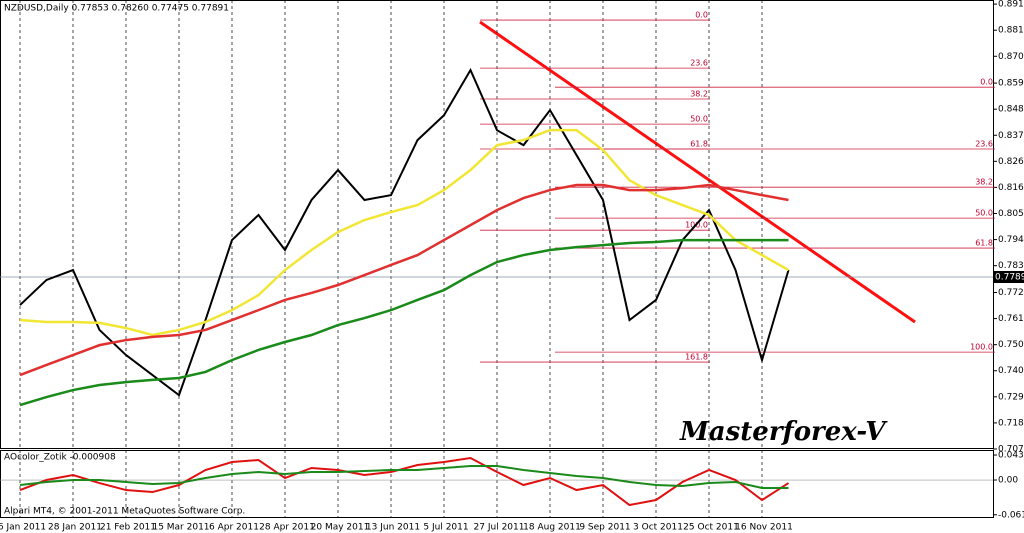 The image size is (1024, 533). I want to click on y-tick-label: 0.87030, so click(1011, 57).